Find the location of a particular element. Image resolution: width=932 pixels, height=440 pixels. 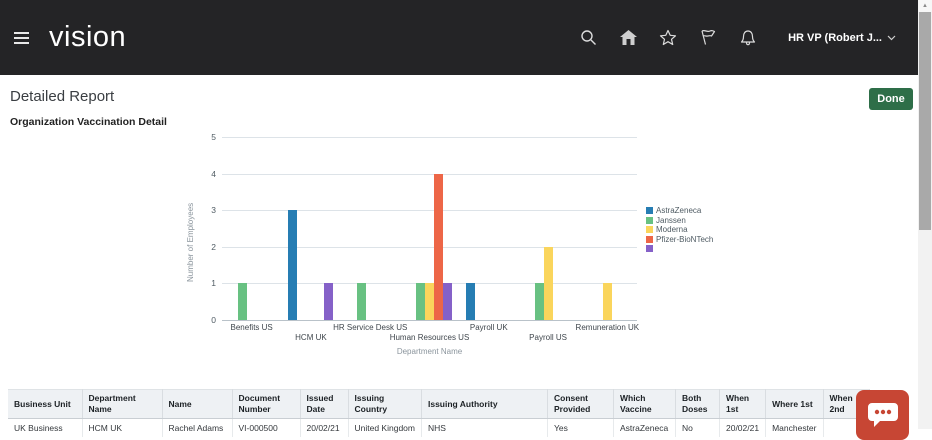

x-axis-category-label: Payroll US is located at coordinates (548, 337).